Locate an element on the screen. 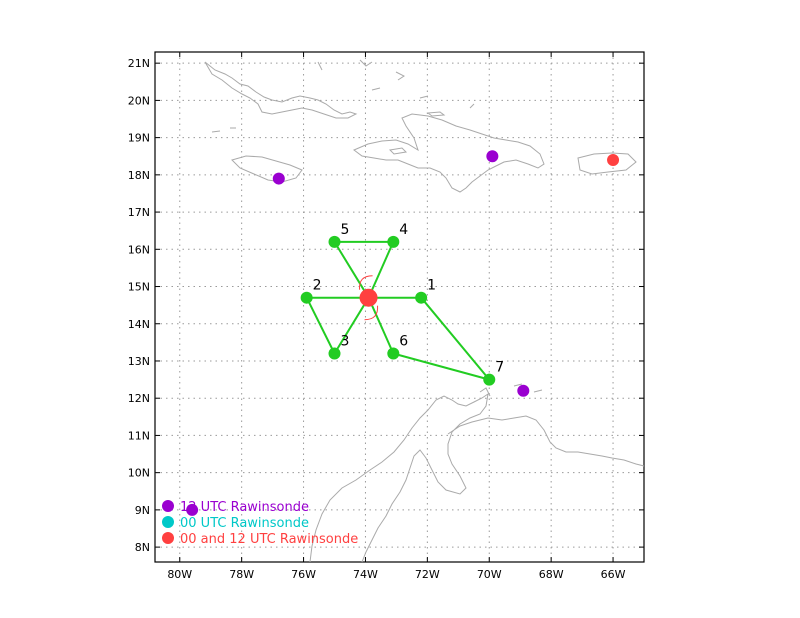 The width and height of the screenshot is (800, 618). drop-point-label: 3 is located at coordinates (345, 342).